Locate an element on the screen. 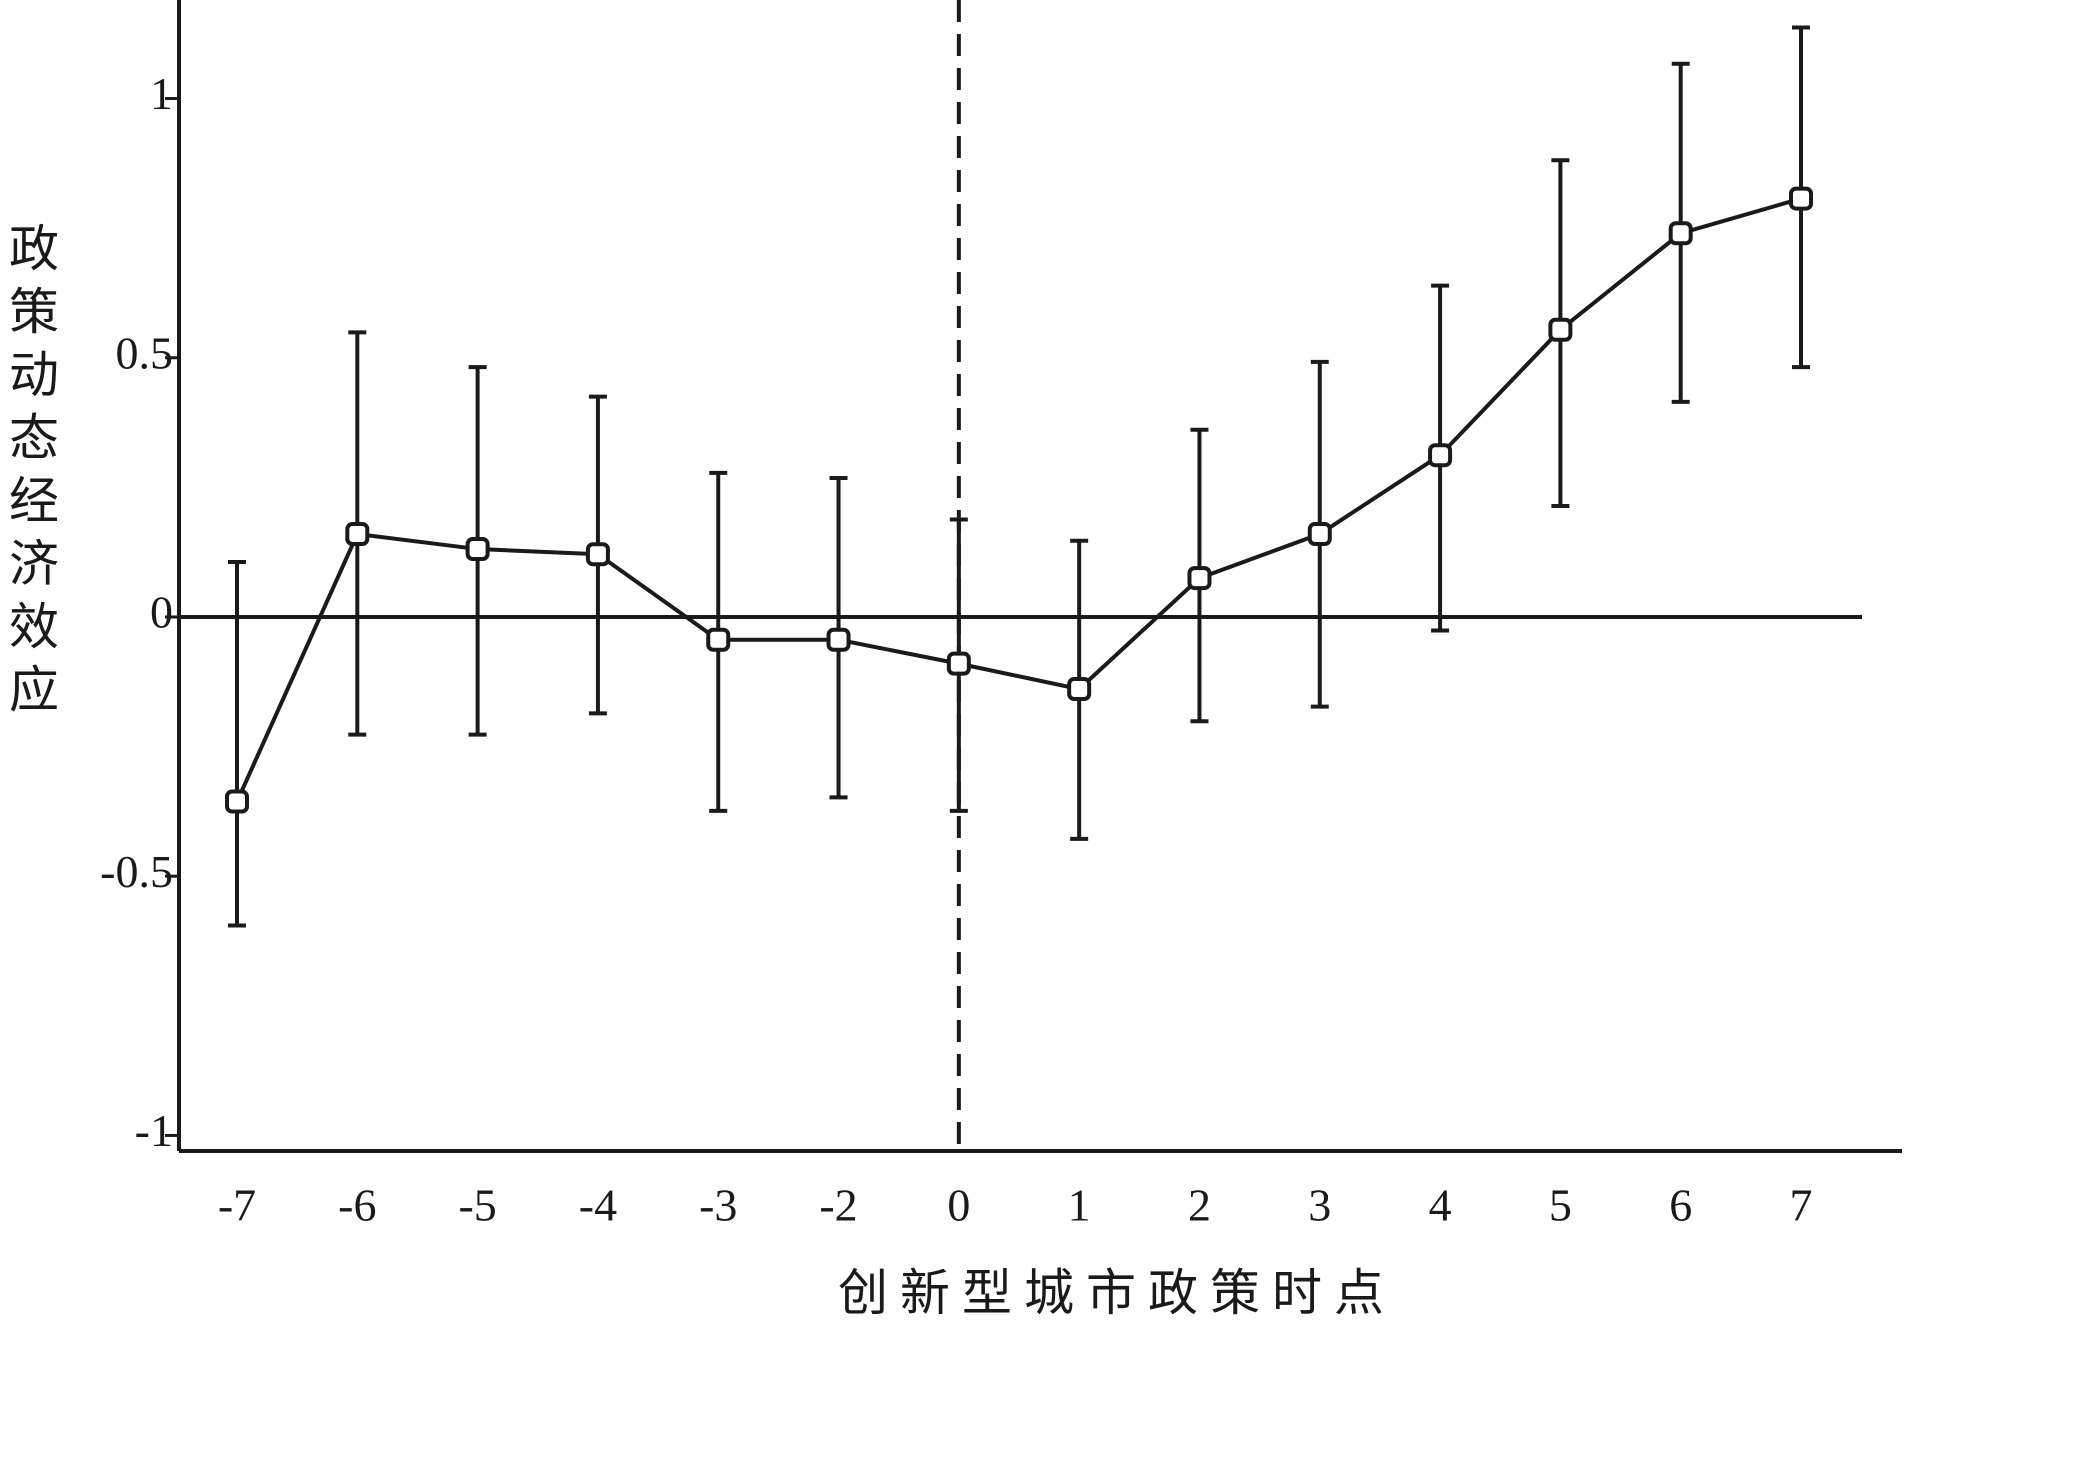 This screenshot has height=1466, width=2089. x-tick-label: 1 is located at coordinates (1079, 1205).